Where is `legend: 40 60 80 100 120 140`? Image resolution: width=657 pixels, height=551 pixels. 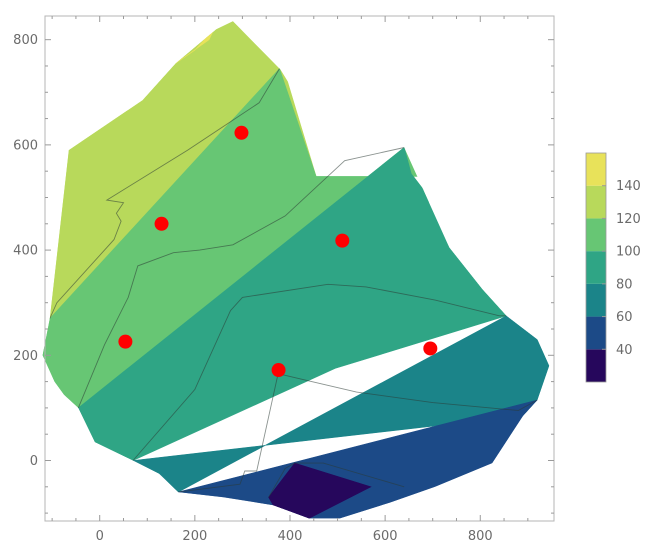 legend: 40 60 80 100 120 140 is located at coordinates (613, 267).